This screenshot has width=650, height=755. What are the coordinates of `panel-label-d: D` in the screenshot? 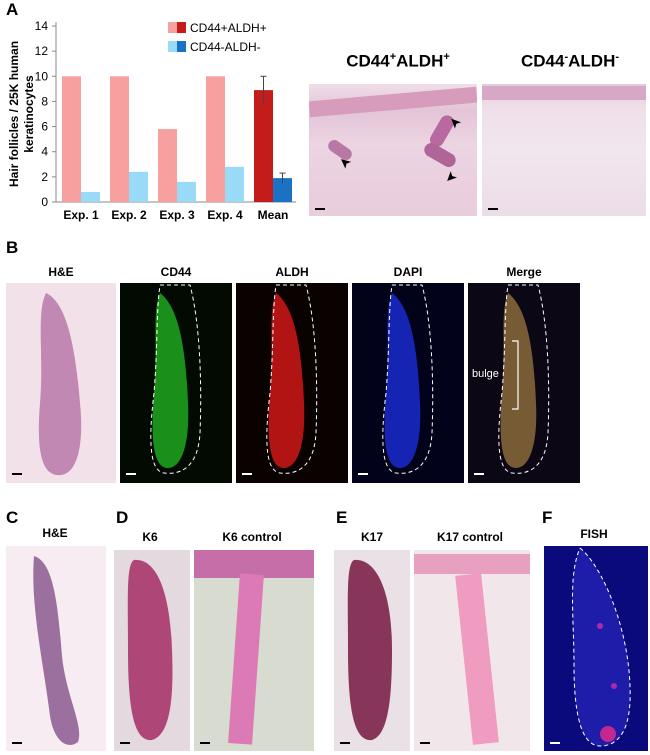 It's located at (122, 517).